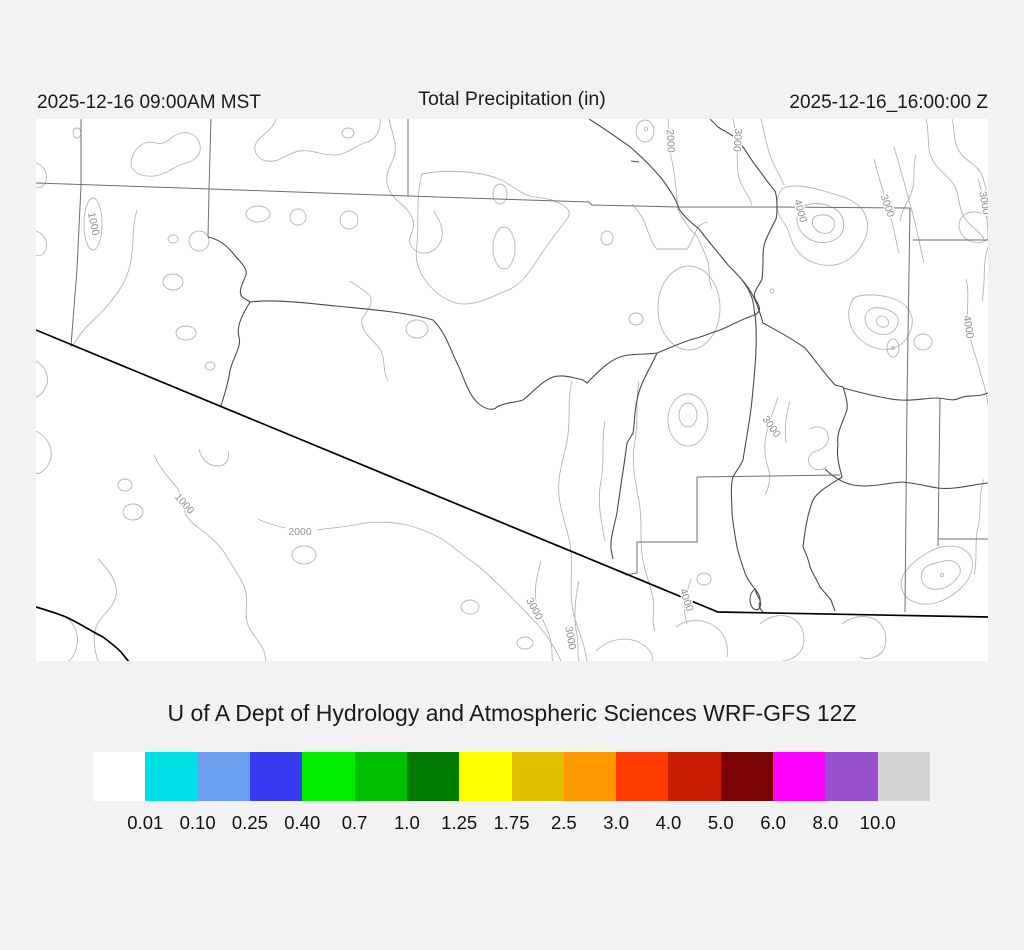 The height and width of the screenshot is (950, 1024). What do you see at coordinates (563, 822) in the screenshot?
I see `colorbar-tick-label: 2.5` at bounding box center [563, 822].